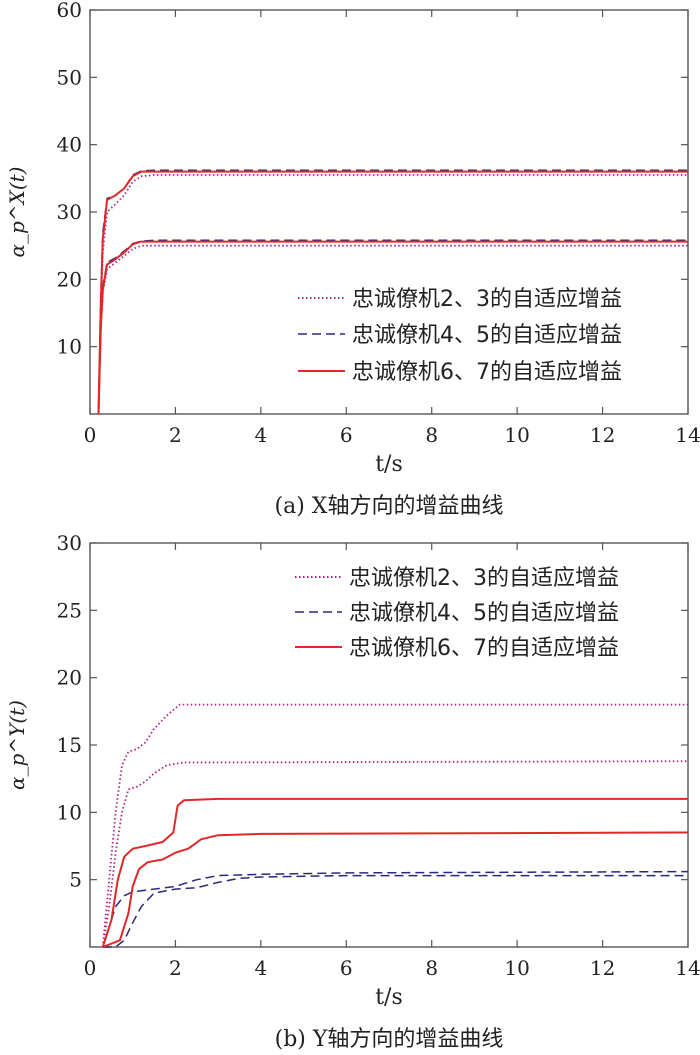 Image resolution: width=700 pixels, height=1055 pixels. Describe the element at coordinates (69, 812) in the screenshot. I see `chart-b-ytick-label-1: 10` at that location.